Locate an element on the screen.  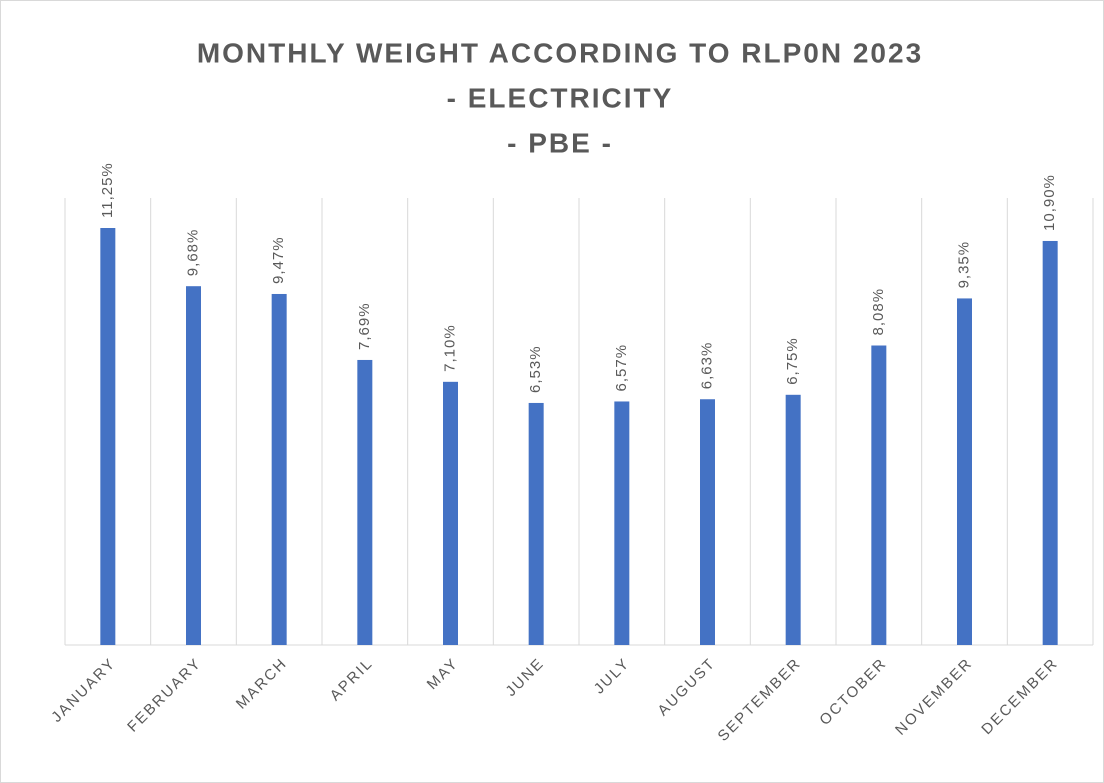
data-label: 11,25% is located at coordinates (107, 190).